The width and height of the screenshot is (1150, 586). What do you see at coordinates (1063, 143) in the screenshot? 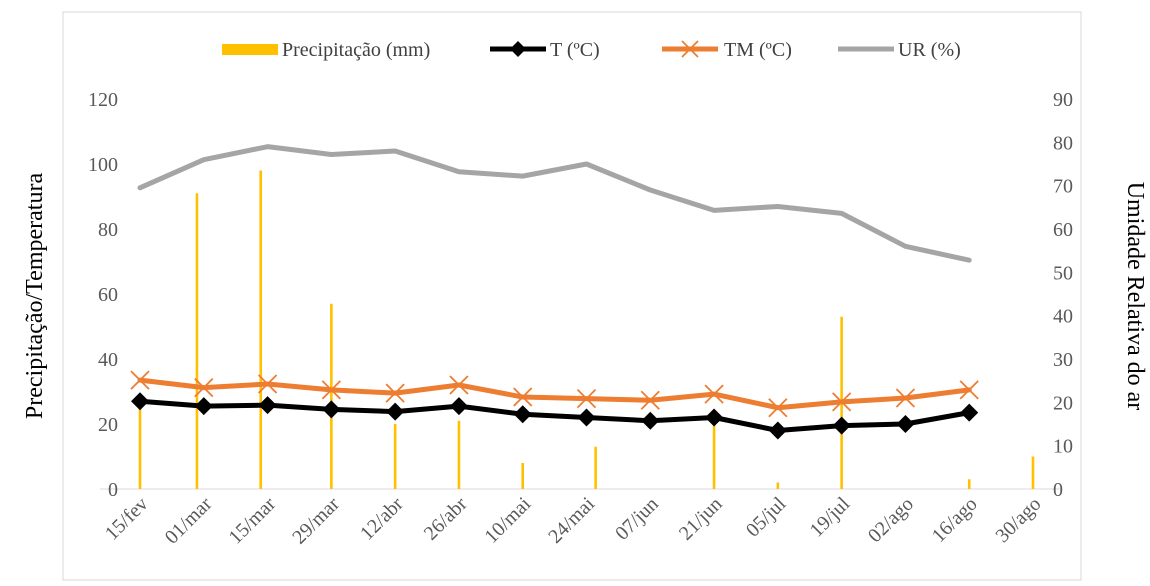
I see `y2-tick-label: 80` at bounding box center [1063, 143].